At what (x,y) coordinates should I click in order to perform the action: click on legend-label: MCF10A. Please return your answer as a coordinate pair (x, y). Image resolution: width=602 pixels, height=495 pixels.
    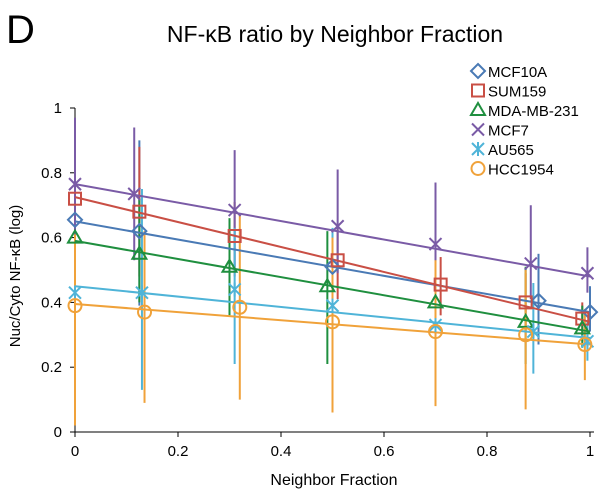
    Looking at the image, I should click on (517, 72).